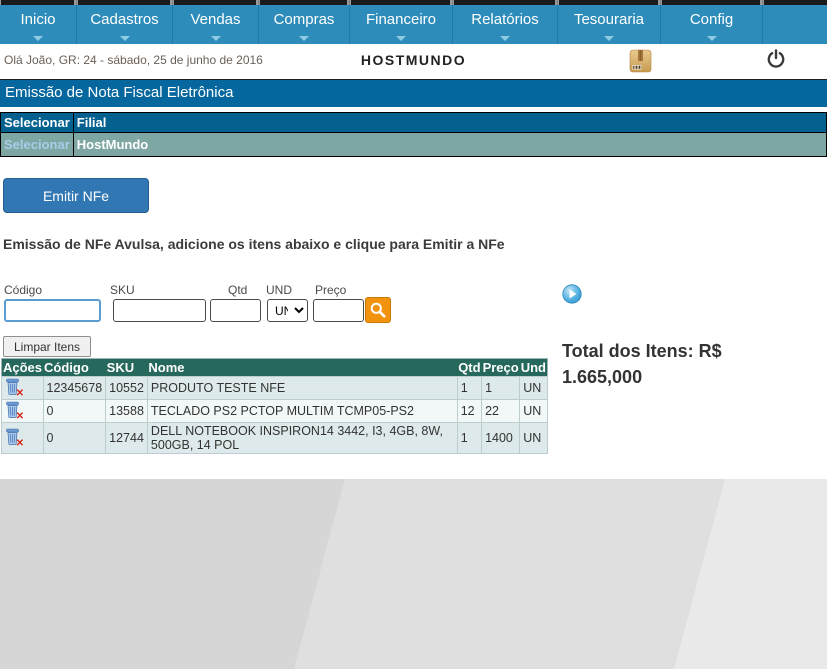 This screenshot has width=827, height=669. I want to click on cell-preco: 1, so click(501, 388).